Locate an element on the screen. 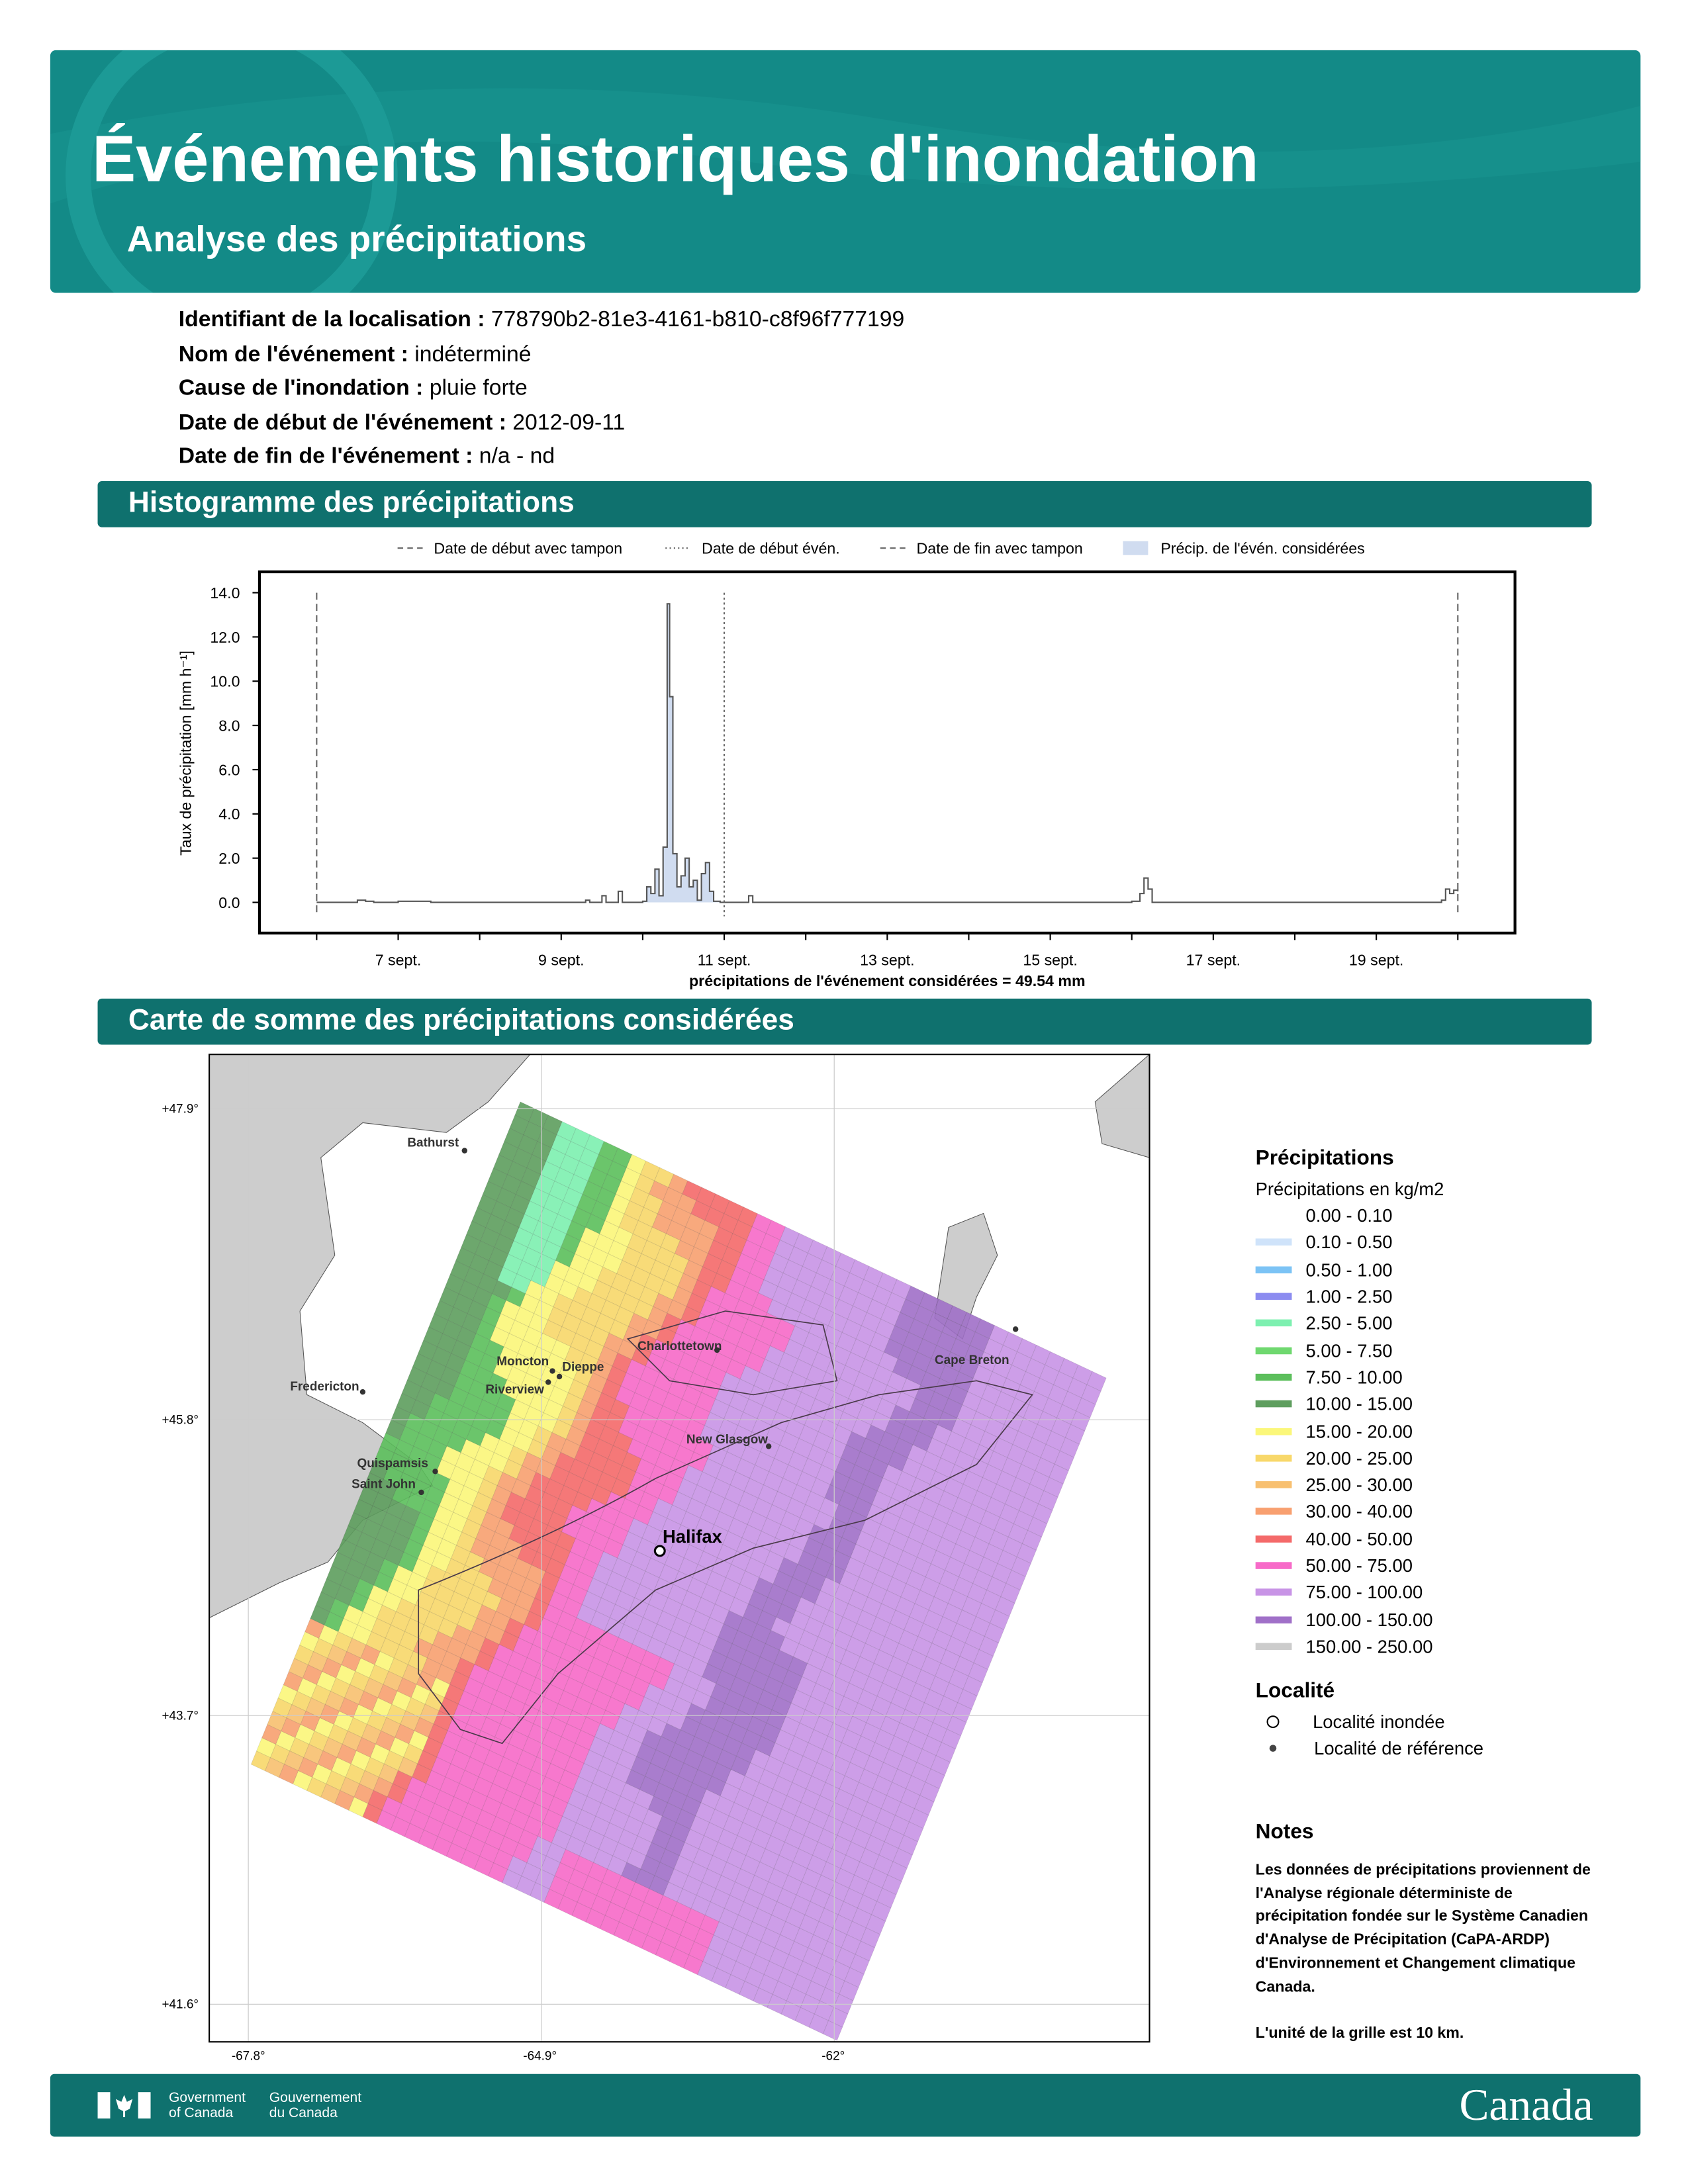 Image resolution: width=1688 pixels, height=2184 pixels. land-new-brunswick is located at coordinates (370, 1336).